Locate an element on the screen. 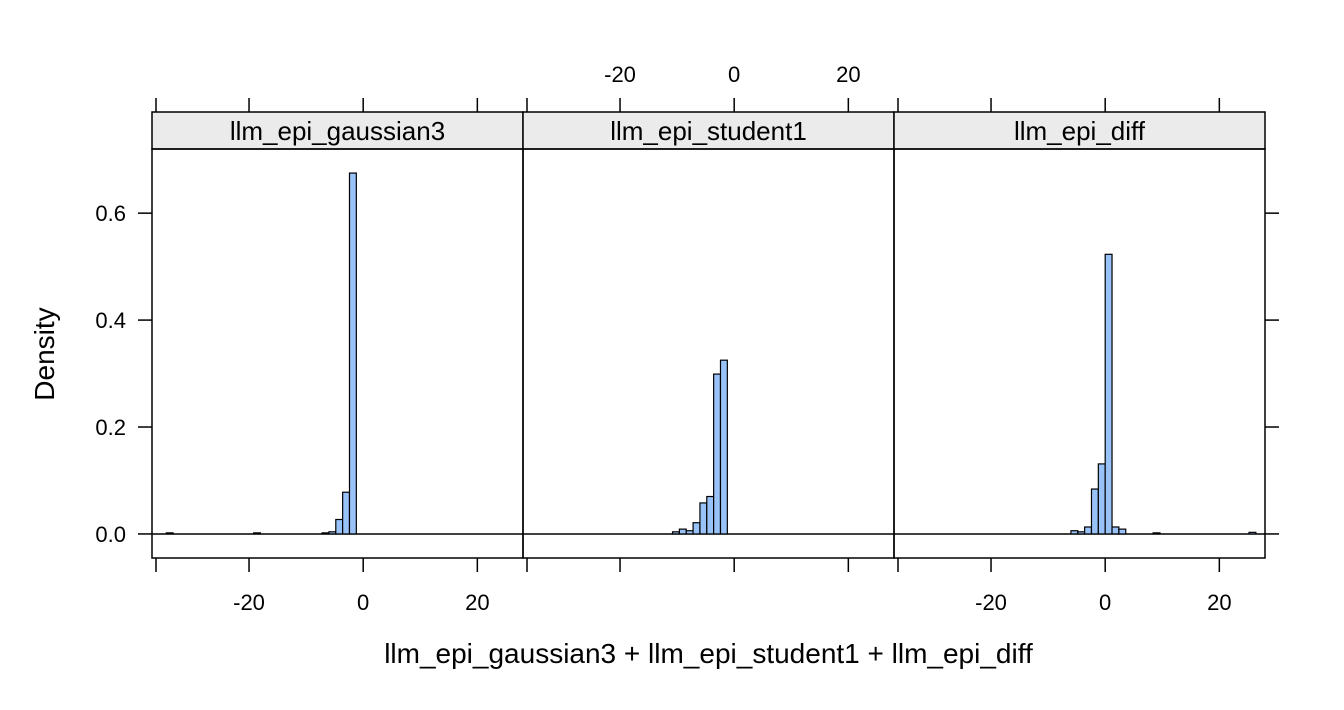  x-tick-label-top: 0 is located at coordinates (734, 74).